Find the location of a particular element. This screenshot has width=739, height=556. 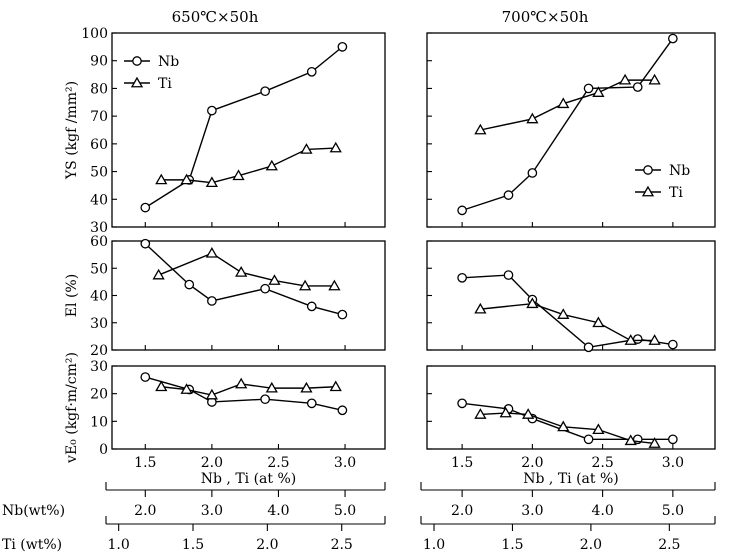

y-tick-label: 0 is located at coordinates (103, 450).